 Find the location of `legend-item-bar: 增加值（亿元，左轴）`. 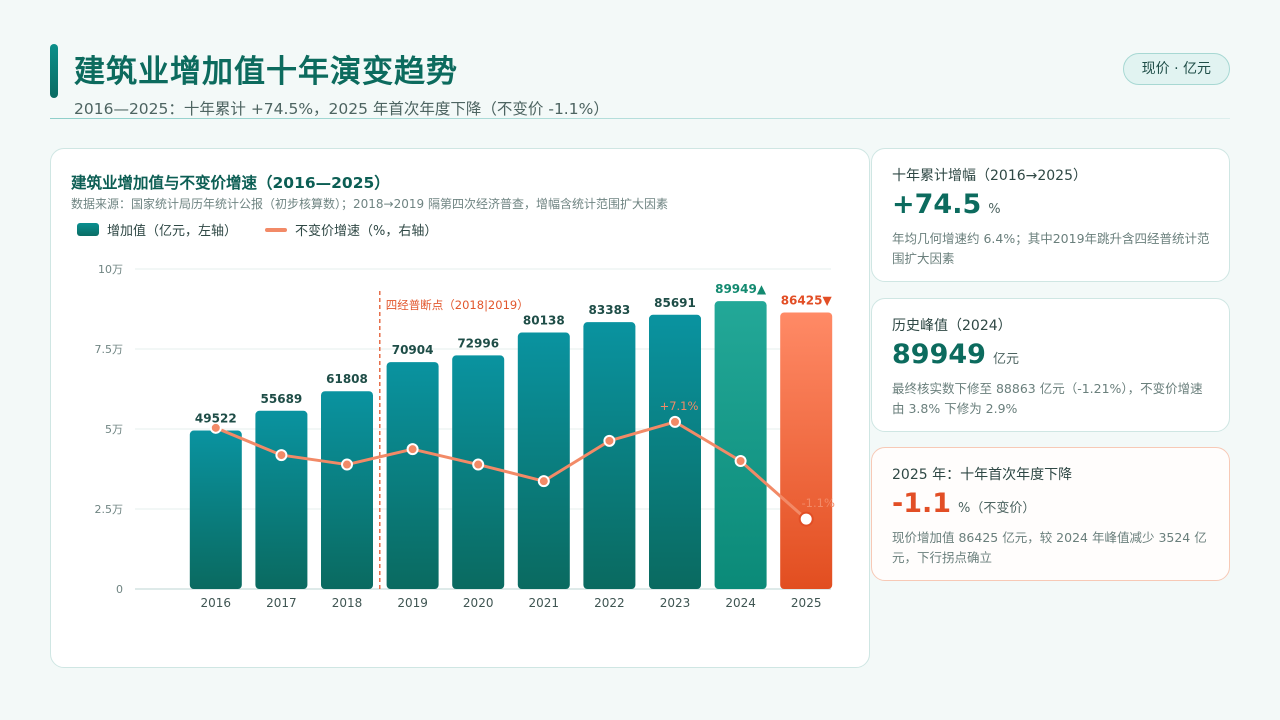

legend-item-bar: 增加值（亿元，左轴） is located at coordinates (157, 229).